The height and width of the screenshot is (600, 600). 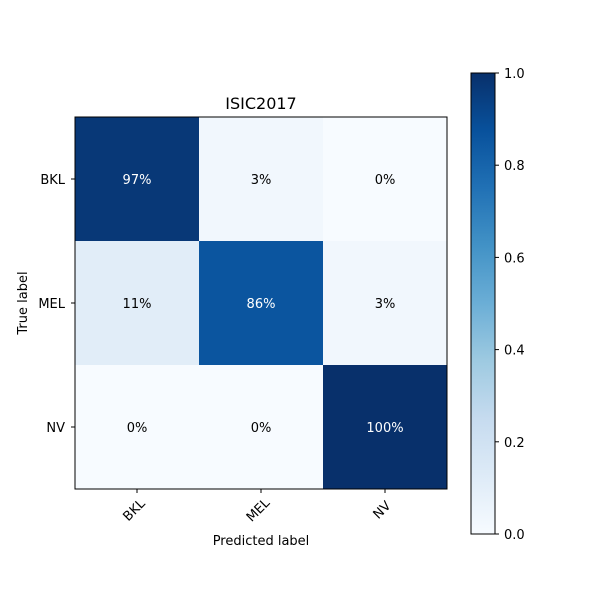 What do you see at coordinates (514, 258) in the screenshot?
I see `colorbar-tick-label: 0.6` at bounding box center [514, 258].